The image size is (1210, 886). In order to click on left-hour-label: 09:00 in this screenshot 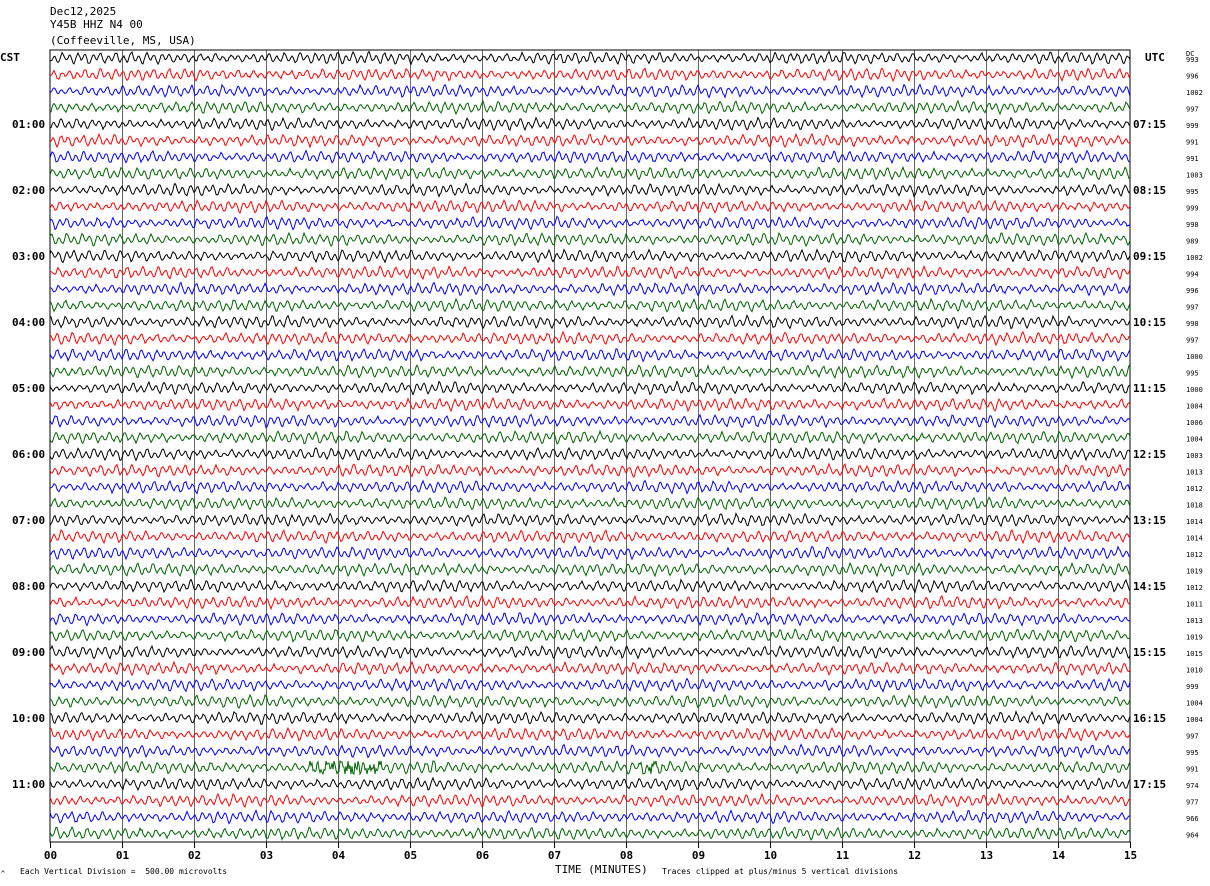, I will do `click(28, 652)`.